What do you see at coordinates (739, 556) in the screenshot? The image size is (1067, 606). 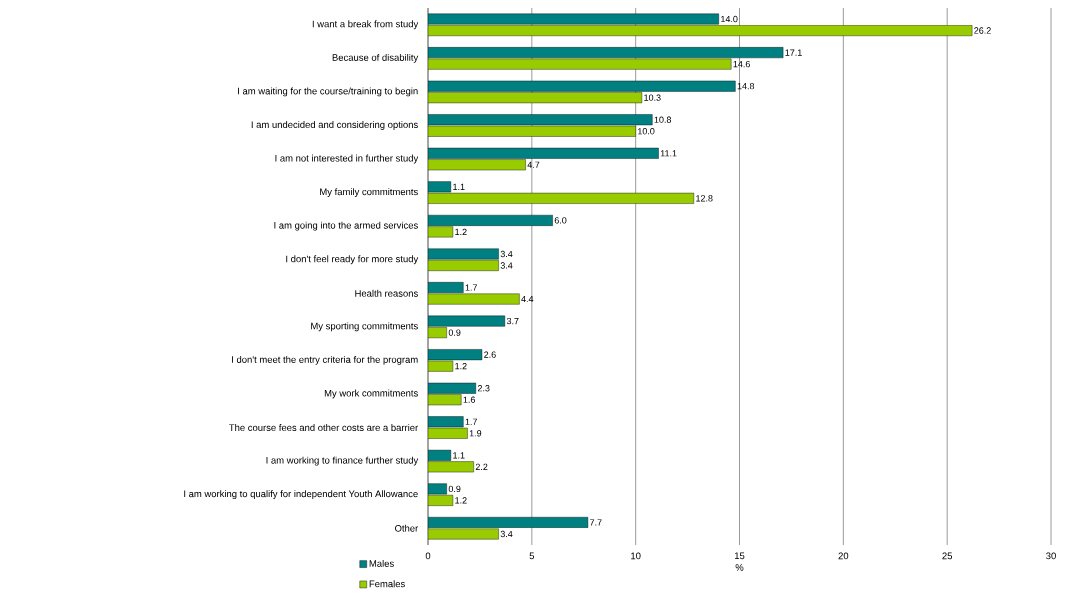 I see `x-tick-label: 15` at bounding box center [739, 556].